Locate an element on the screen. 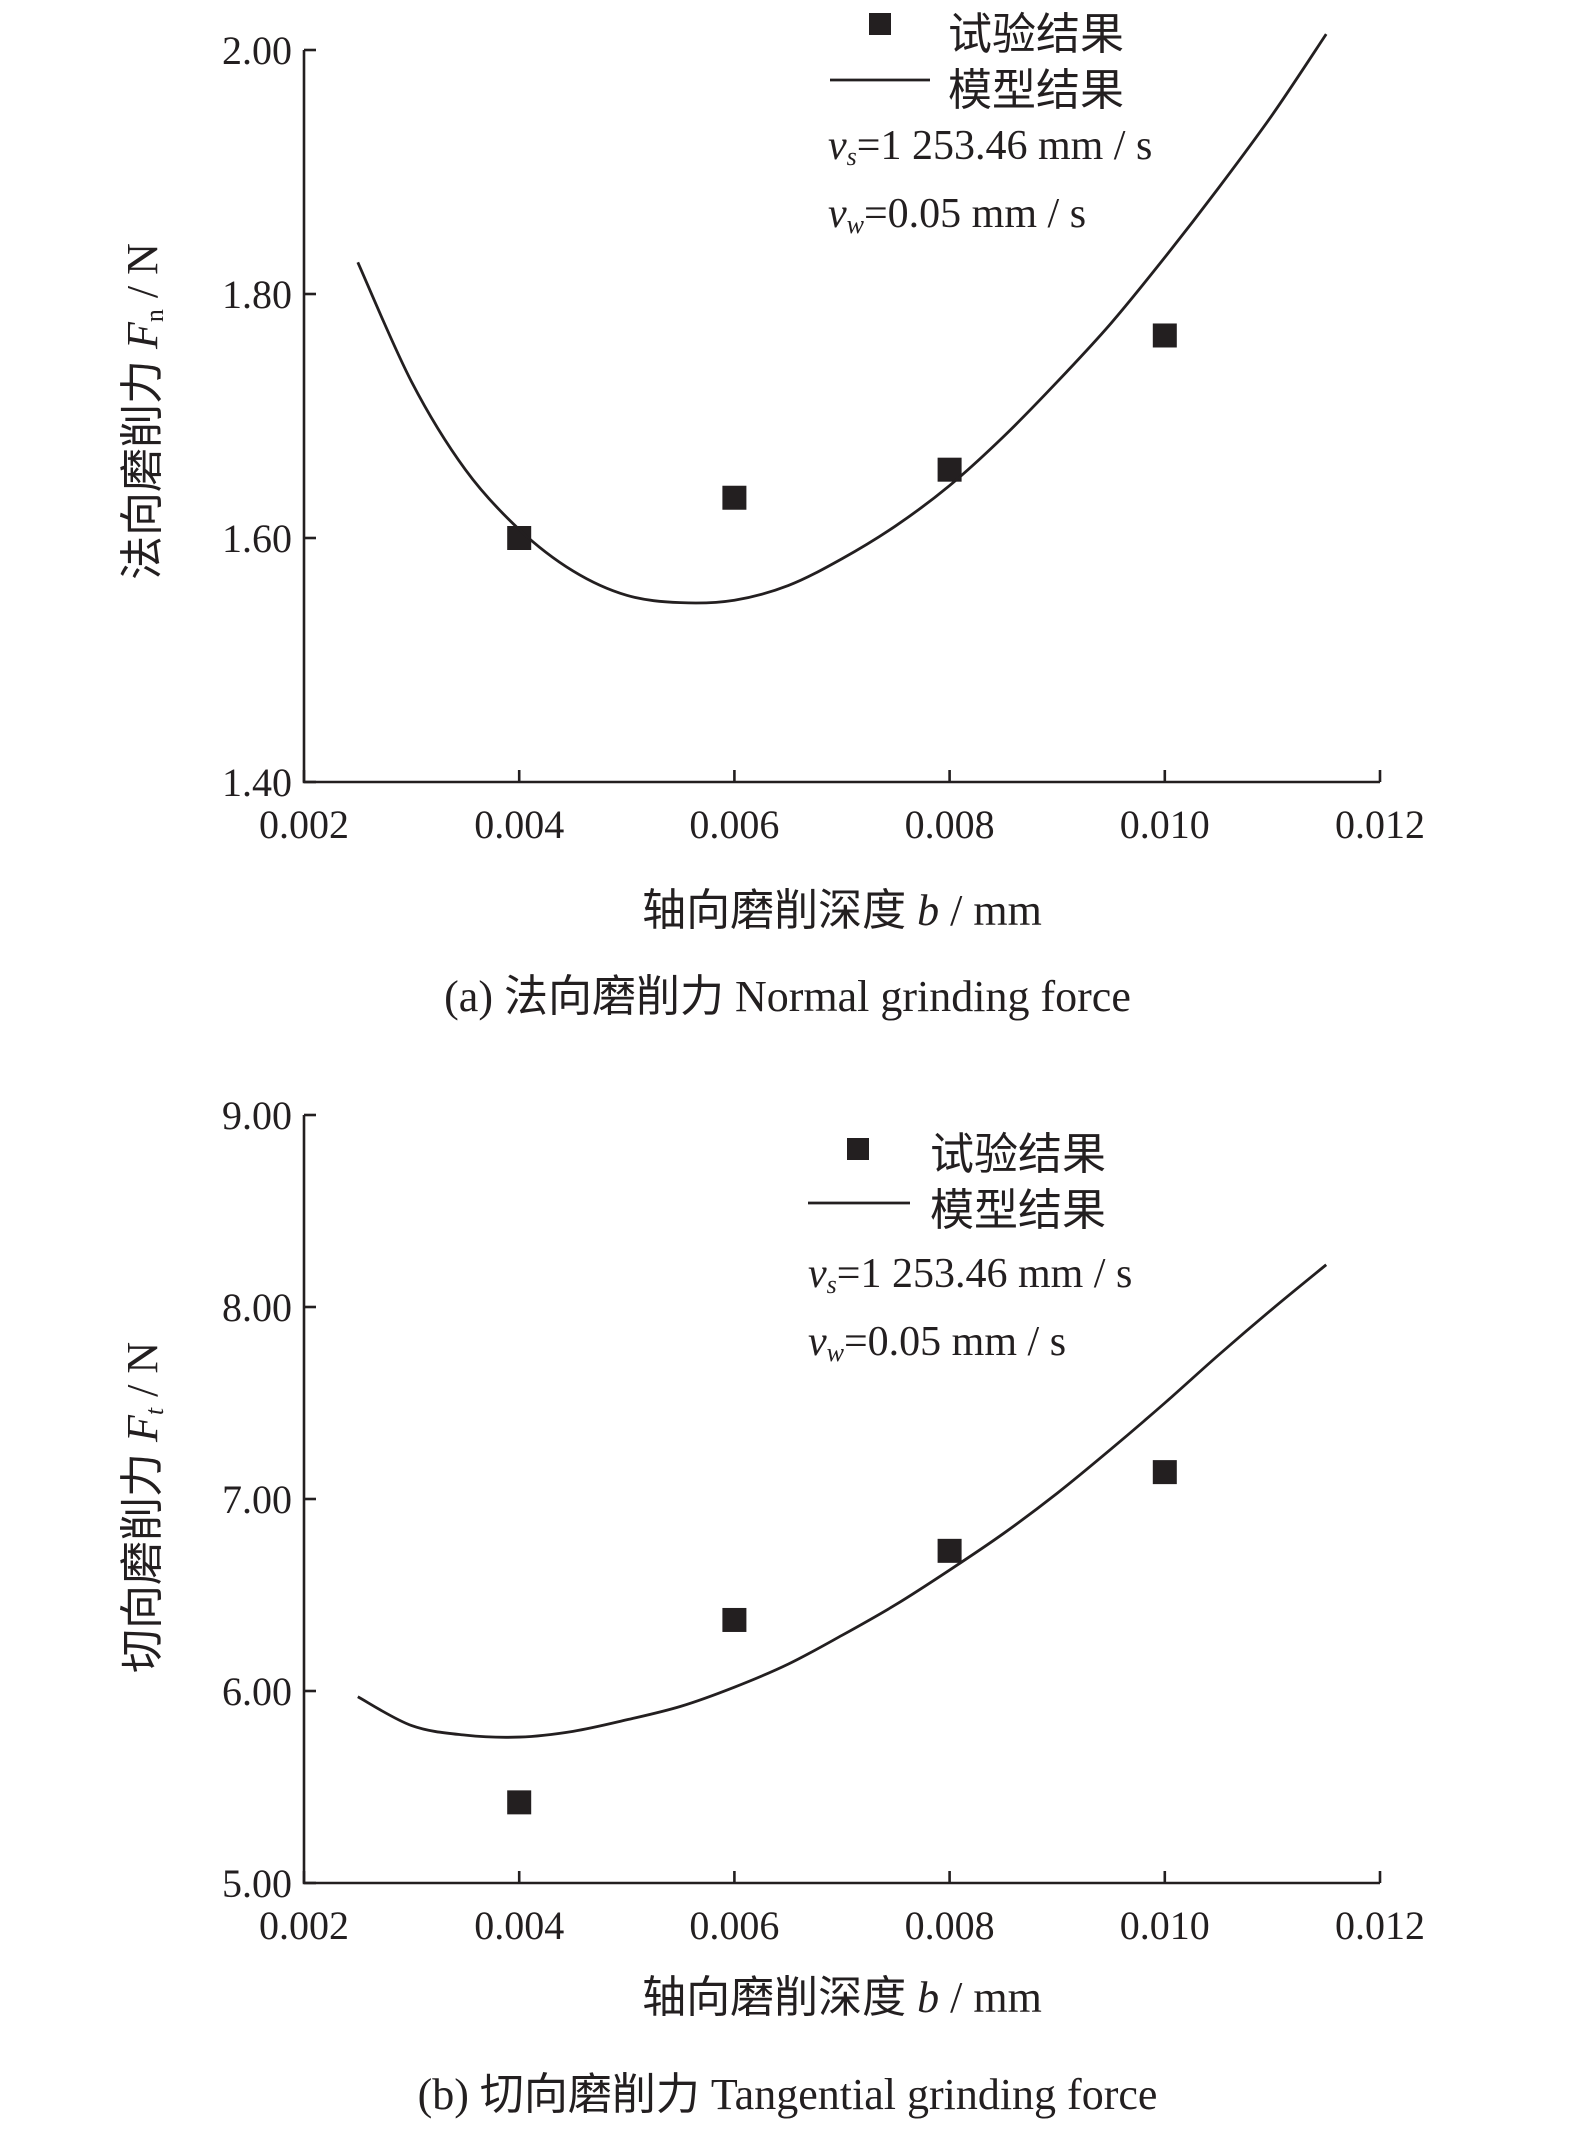 The image size is (1575, 2133). param-a-vs: vs=1 253.46 mm / s is located at coordinates (990, 147).